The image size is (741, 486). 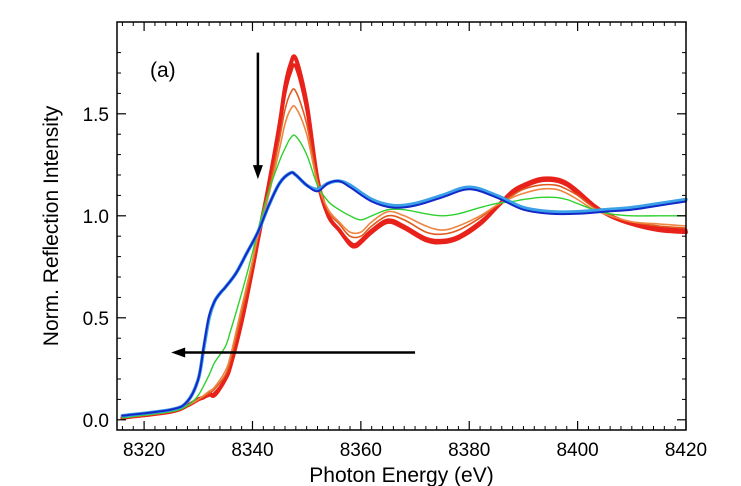 I want to click on left-arrow-head, so click(x=178, y=352).